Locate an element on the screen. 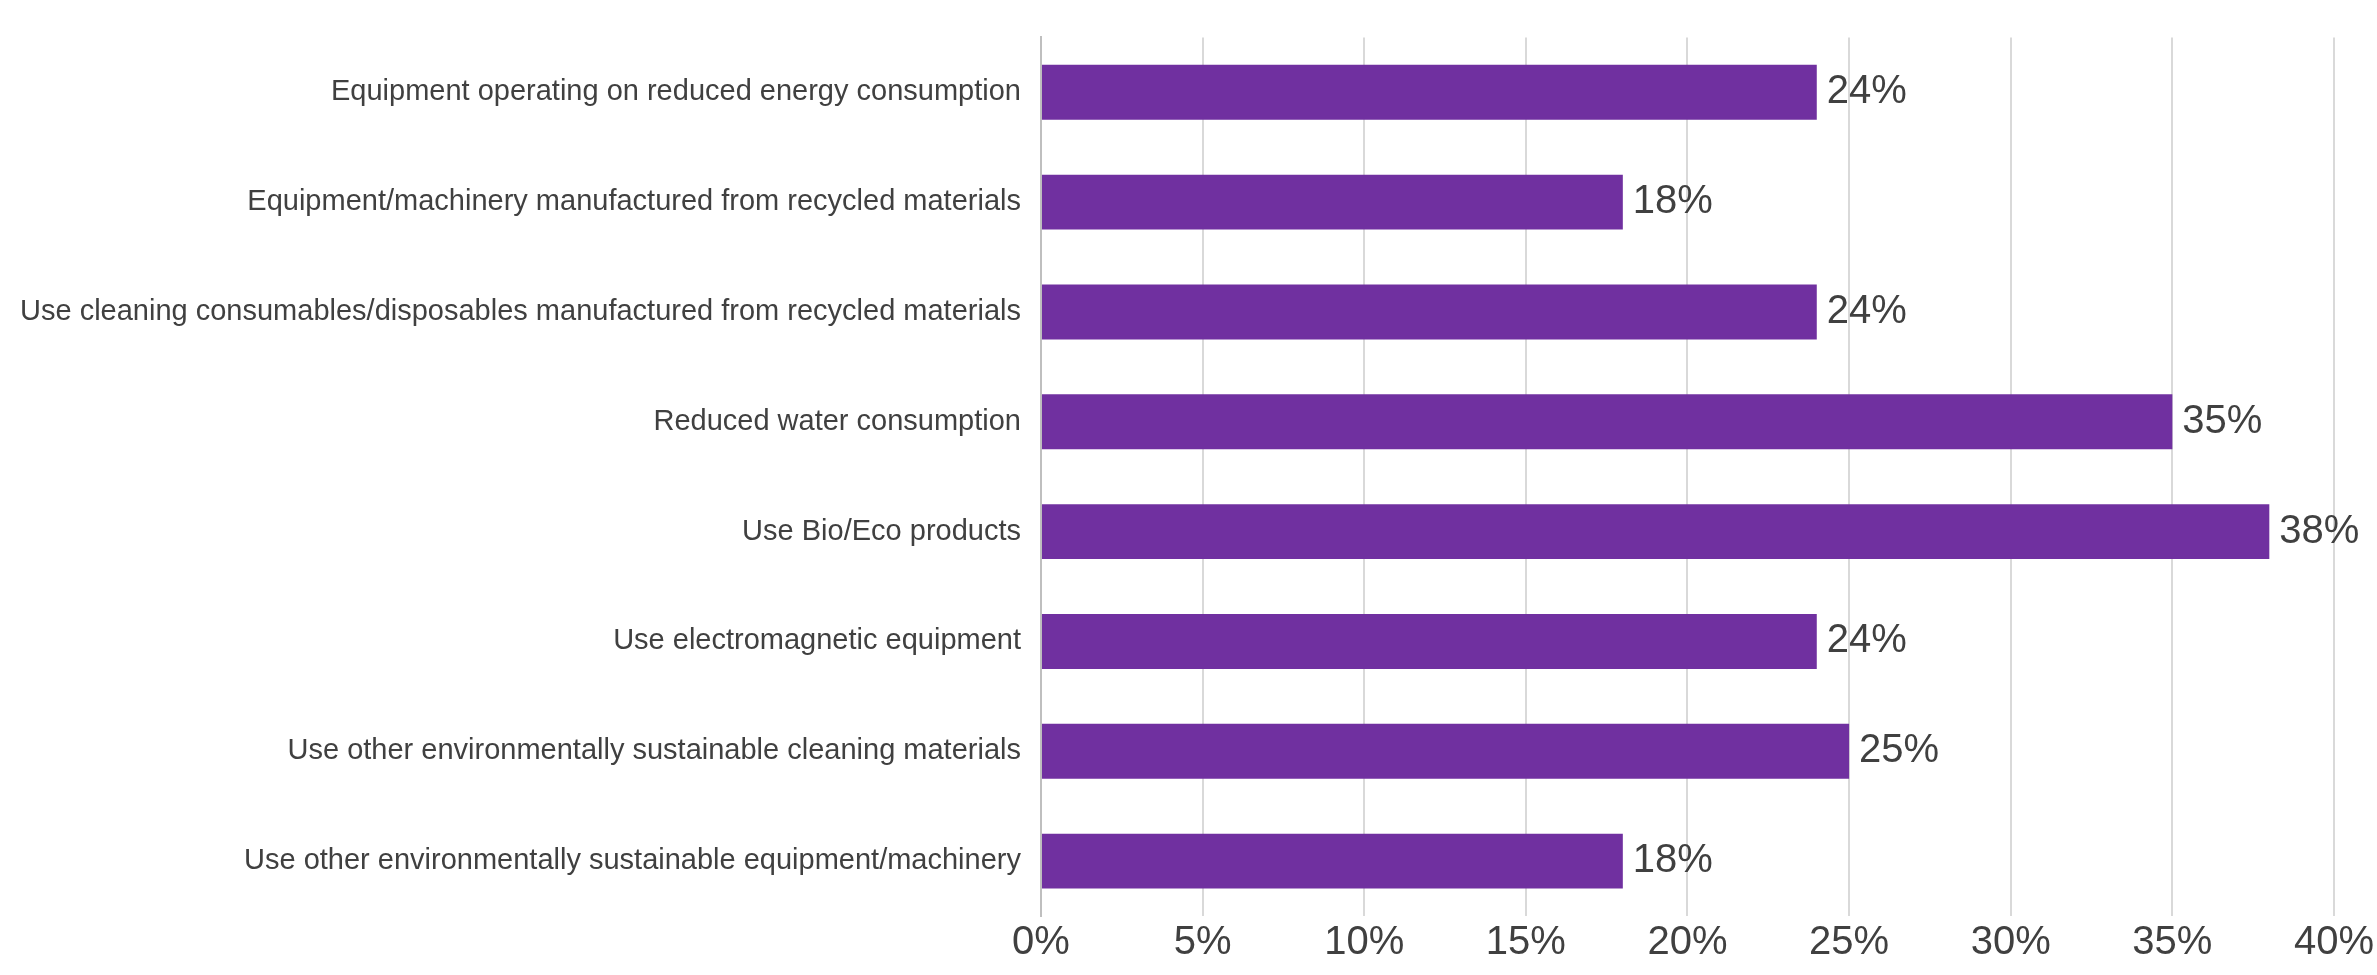 Image resolution: width=2377 pixels, height=975 pixels. x-tick-label: 10% is located at coordinates (1364, 940).